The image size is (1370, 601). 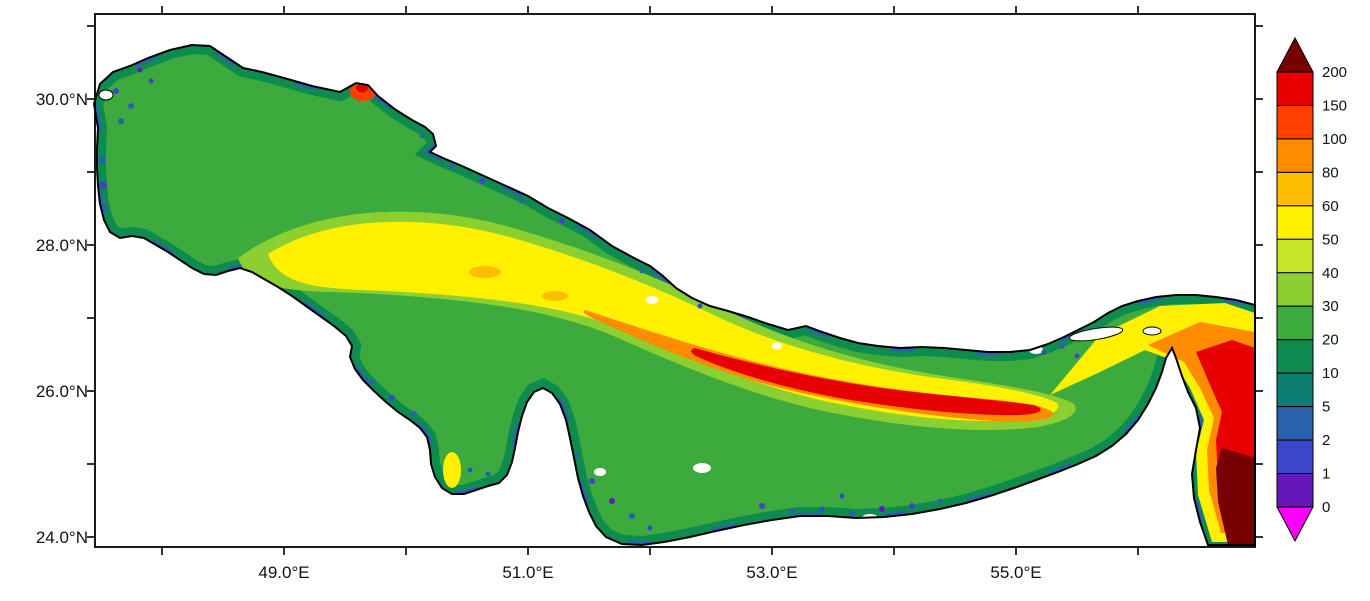 What do you see at coordinates (1330, 239) in the screenshot?
I see `colorbar-label: 50` at bounding box center [1330, 239].